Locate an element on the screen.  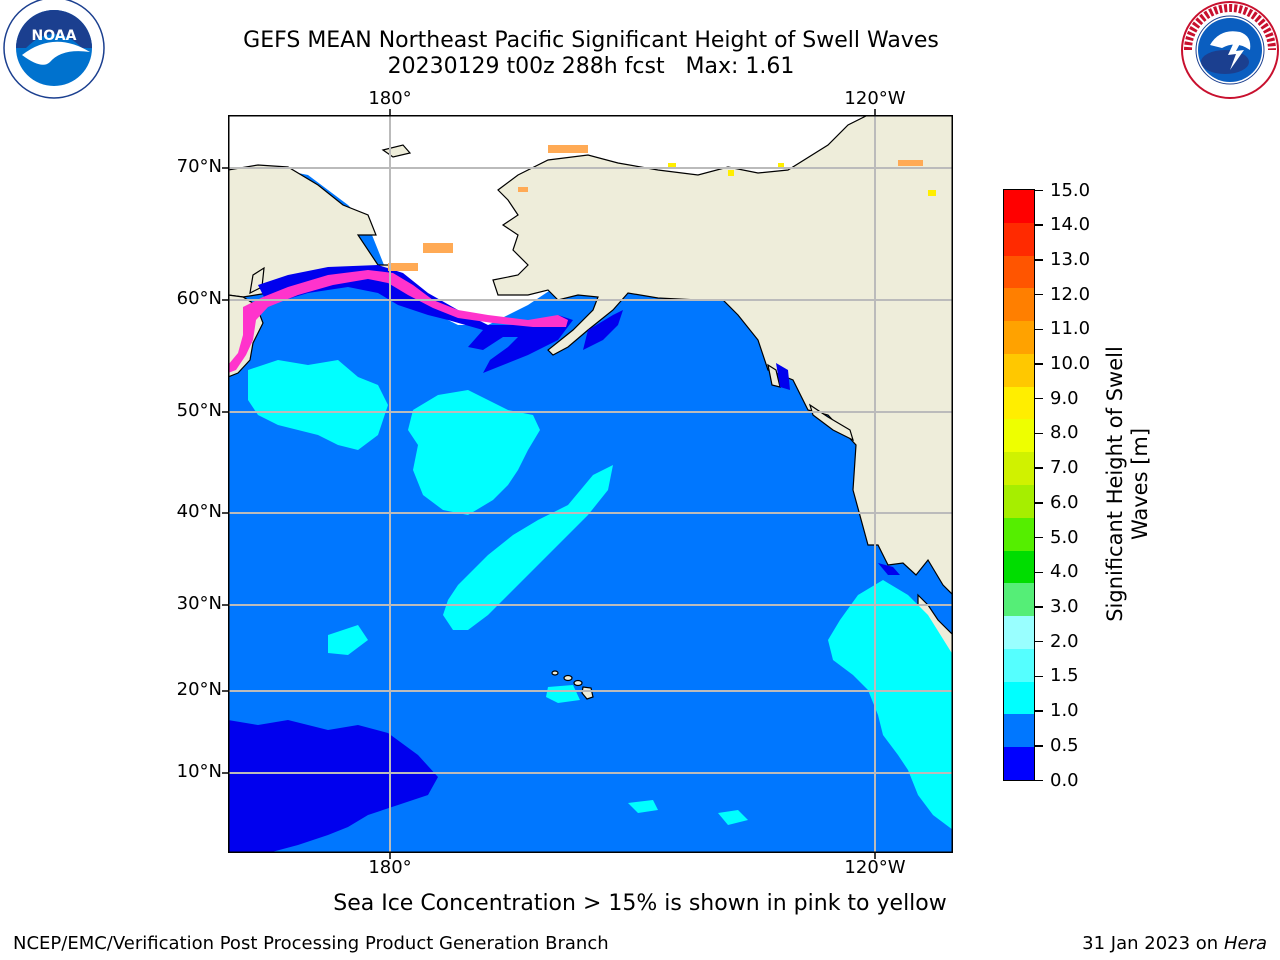
forecast-info: 20230129 t00z 288h fcst Max: 1.61 is located at coordinates (591, 66).